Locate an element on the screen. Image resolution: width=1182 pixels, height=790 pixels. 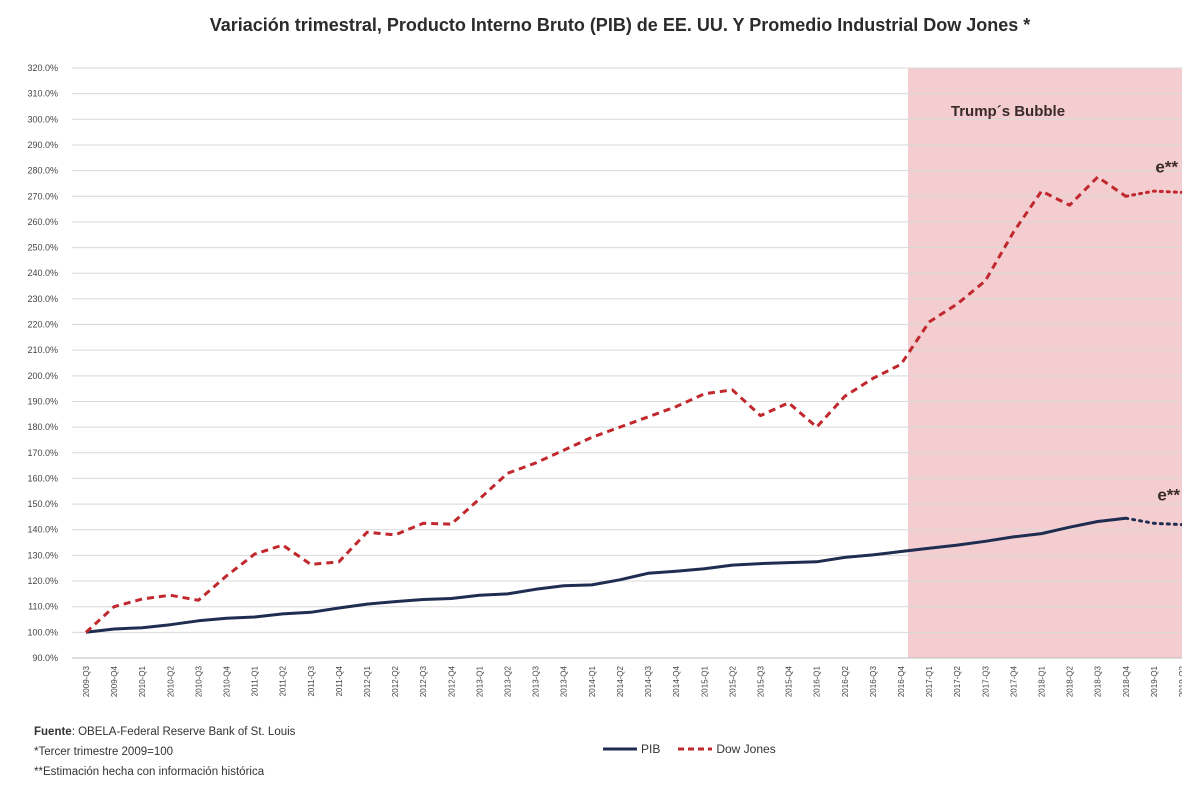
x-tick-label: 2018-Q2 is located at coordinates (1070, 681).